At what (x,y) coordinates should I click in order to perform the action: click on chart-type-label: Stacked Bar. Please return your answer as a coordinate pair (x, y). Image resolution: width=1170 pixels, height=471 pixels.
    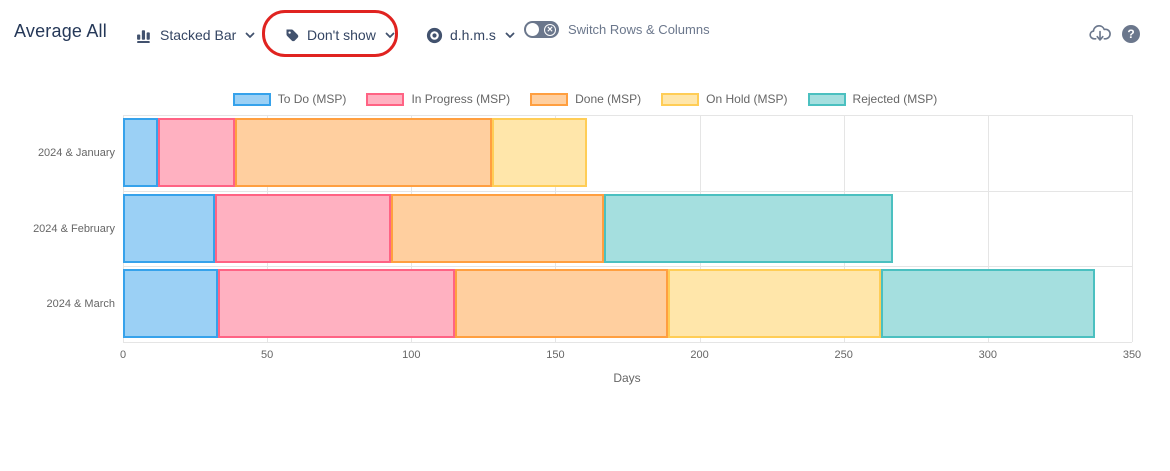
    Looking at the image, I should click on (198, 35).